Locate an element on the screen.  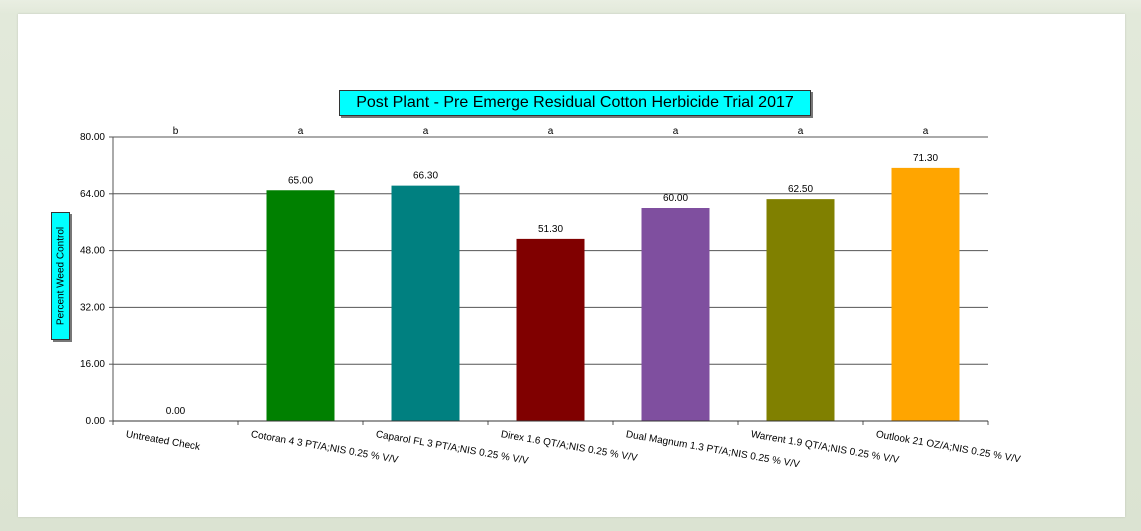
x-category-label: Untreated Check is located at coordinates (163, 441).